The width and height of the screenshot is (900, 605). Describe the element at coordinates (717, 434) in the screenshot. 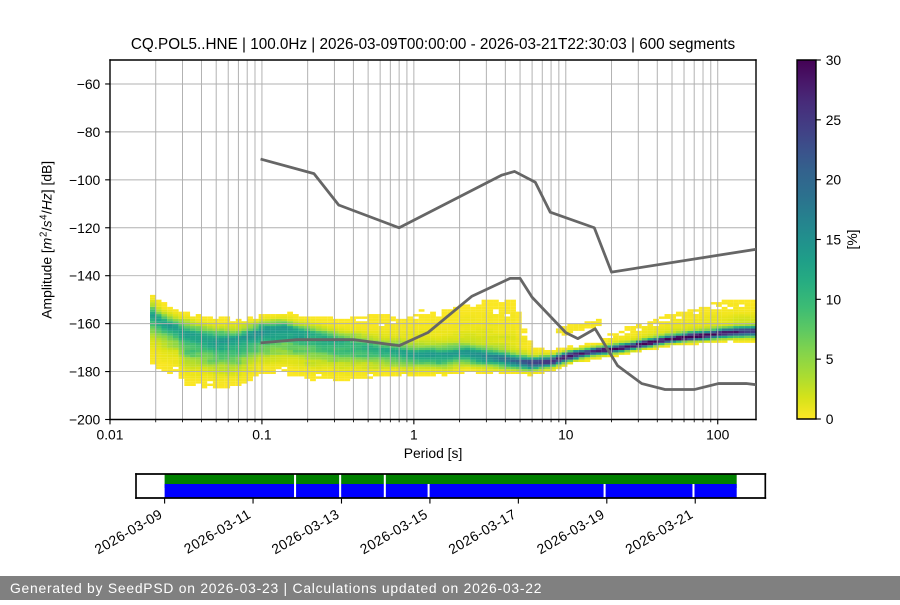

I see `svg-text: 100` at that location.